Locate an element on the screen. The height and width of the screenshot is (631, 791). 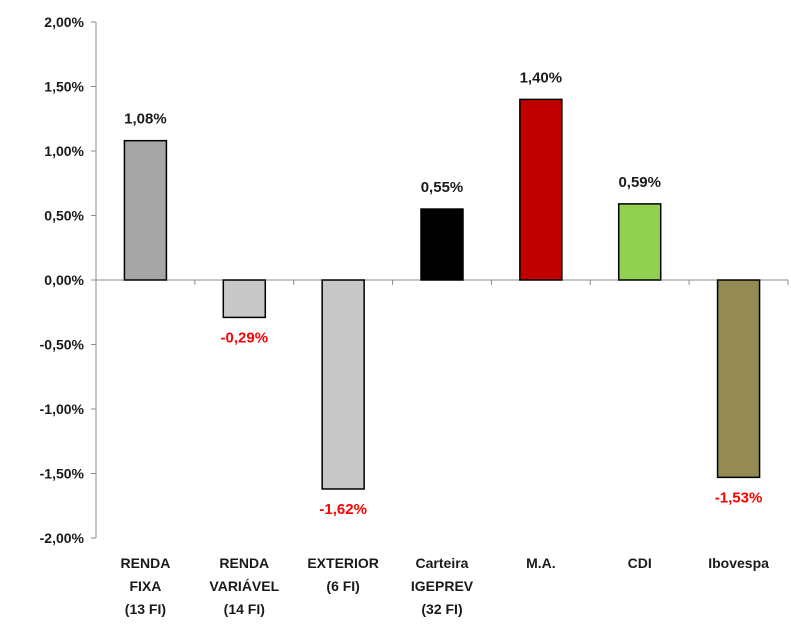
data-label: 0,59% is located at coordinates (639, 182).